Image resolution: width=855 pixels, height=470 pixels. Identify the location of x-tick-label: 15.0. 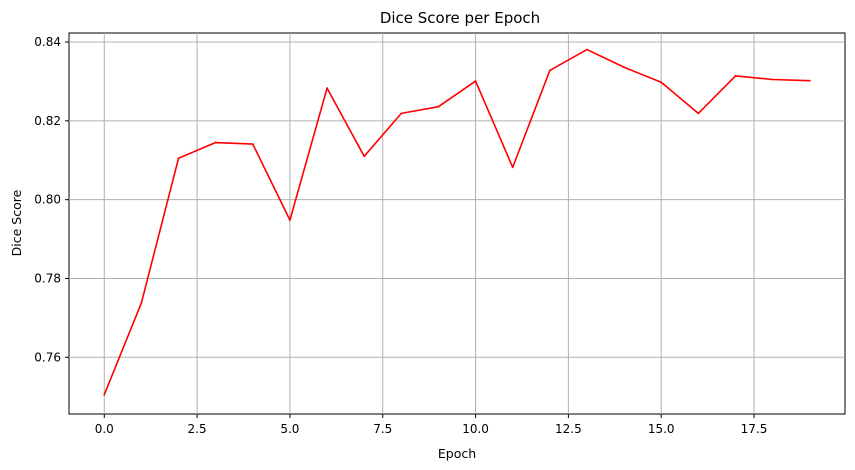
(661, 429).